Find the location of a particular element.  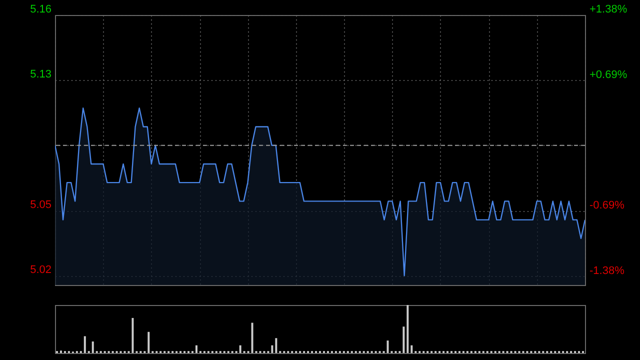

y2-tick-label: +0.69% is located at coordinates (609, 74).